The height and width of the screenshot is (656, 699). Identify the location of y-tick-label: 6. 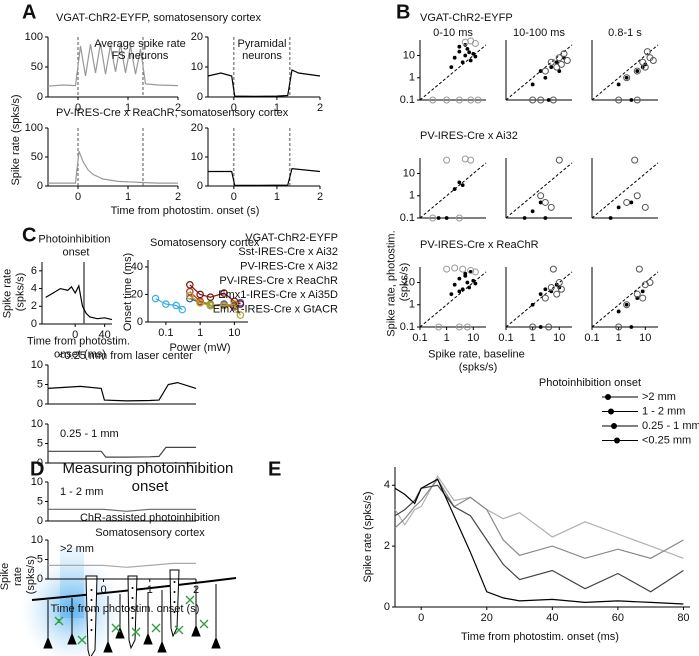
(34, 271).